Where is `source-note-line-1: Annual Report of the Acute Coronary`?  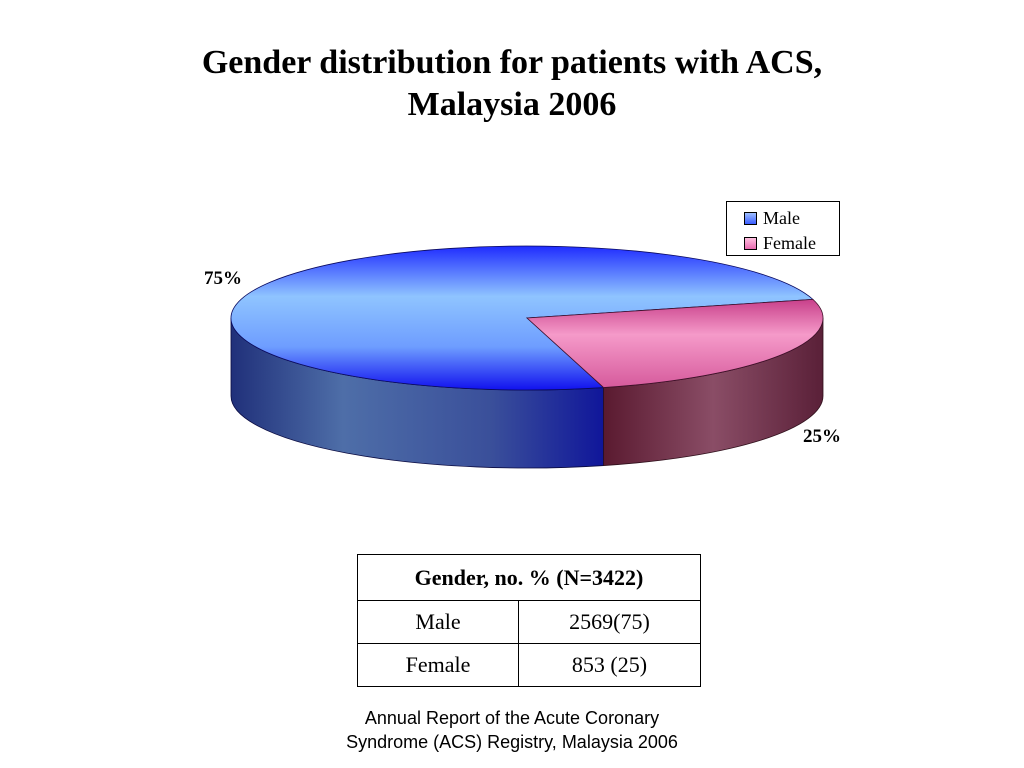 source-note-line-1: Annual Report of the Acute Coronary is located at coordinates (512, 718).